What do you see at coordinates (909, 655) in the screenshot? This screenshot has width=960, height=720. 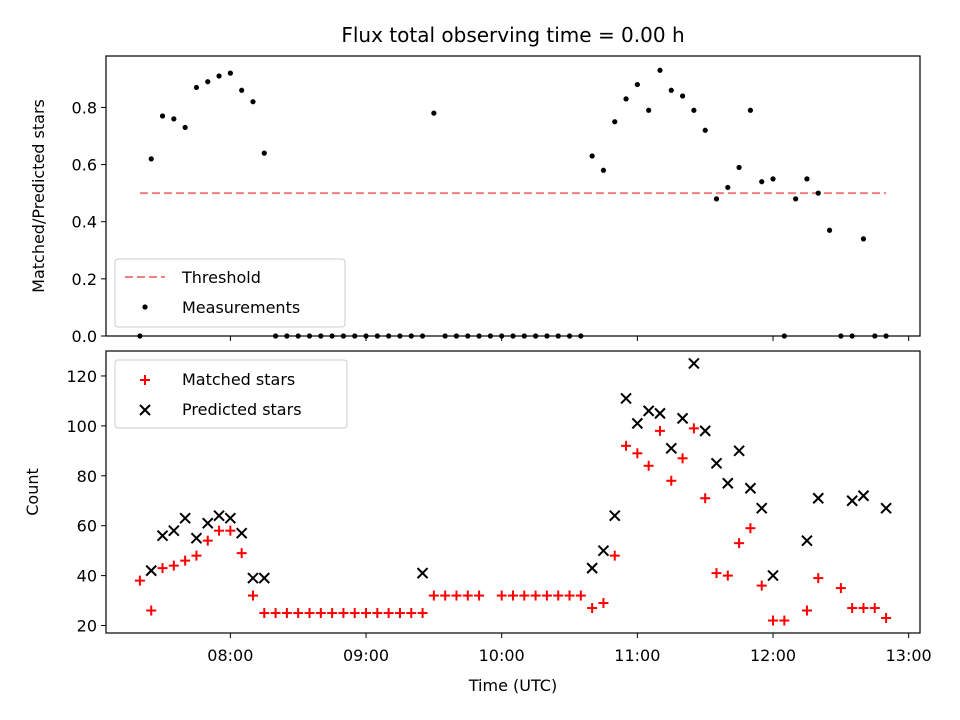 I see `x-tick-label: 13:00` at bounding box center [909, 655].